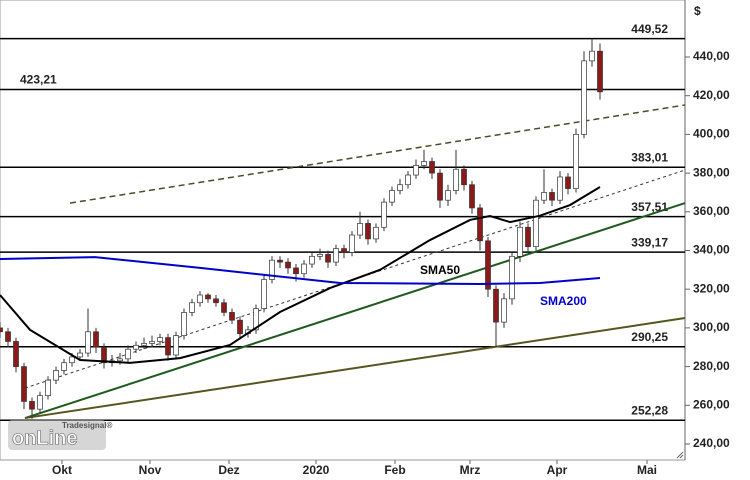 The width and height of the screenshot is (750, 480). I want to click on x-tick-label: Feb, so click(394, 470).